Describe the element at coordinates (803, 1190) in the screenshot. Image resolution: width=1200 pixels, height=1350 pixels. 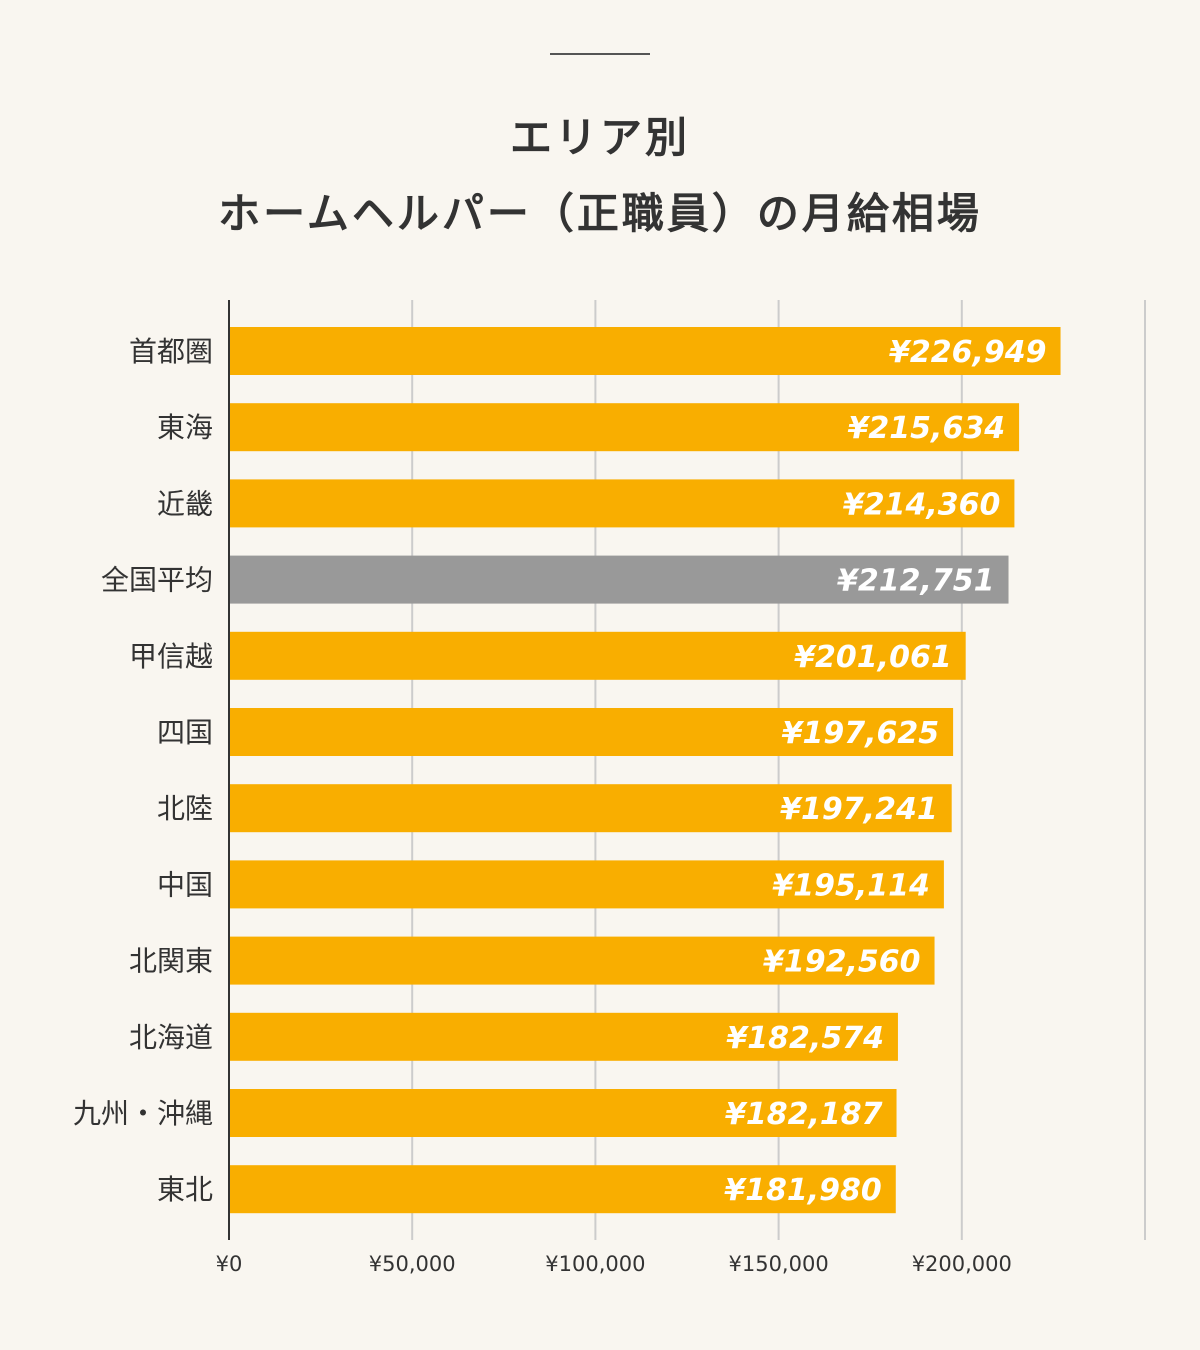
I see `data-label: ¥181,980` at that location.